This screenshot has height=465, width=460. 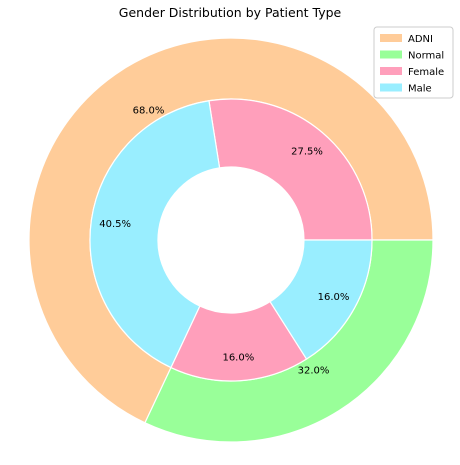 I want to click on outer-slice-label-1: 32.0%, so click(x=314, y=371).